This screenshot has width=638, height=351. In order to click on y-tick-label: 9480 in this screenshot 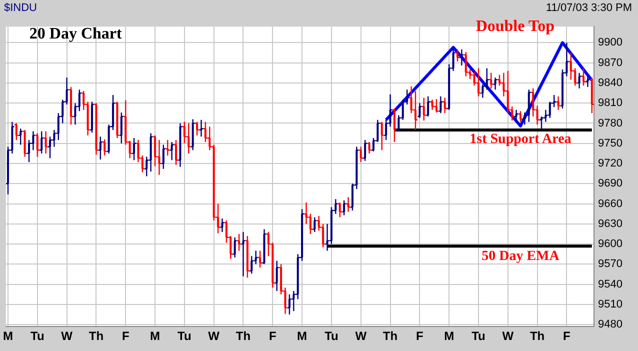, I will do `click(610, 324)`.